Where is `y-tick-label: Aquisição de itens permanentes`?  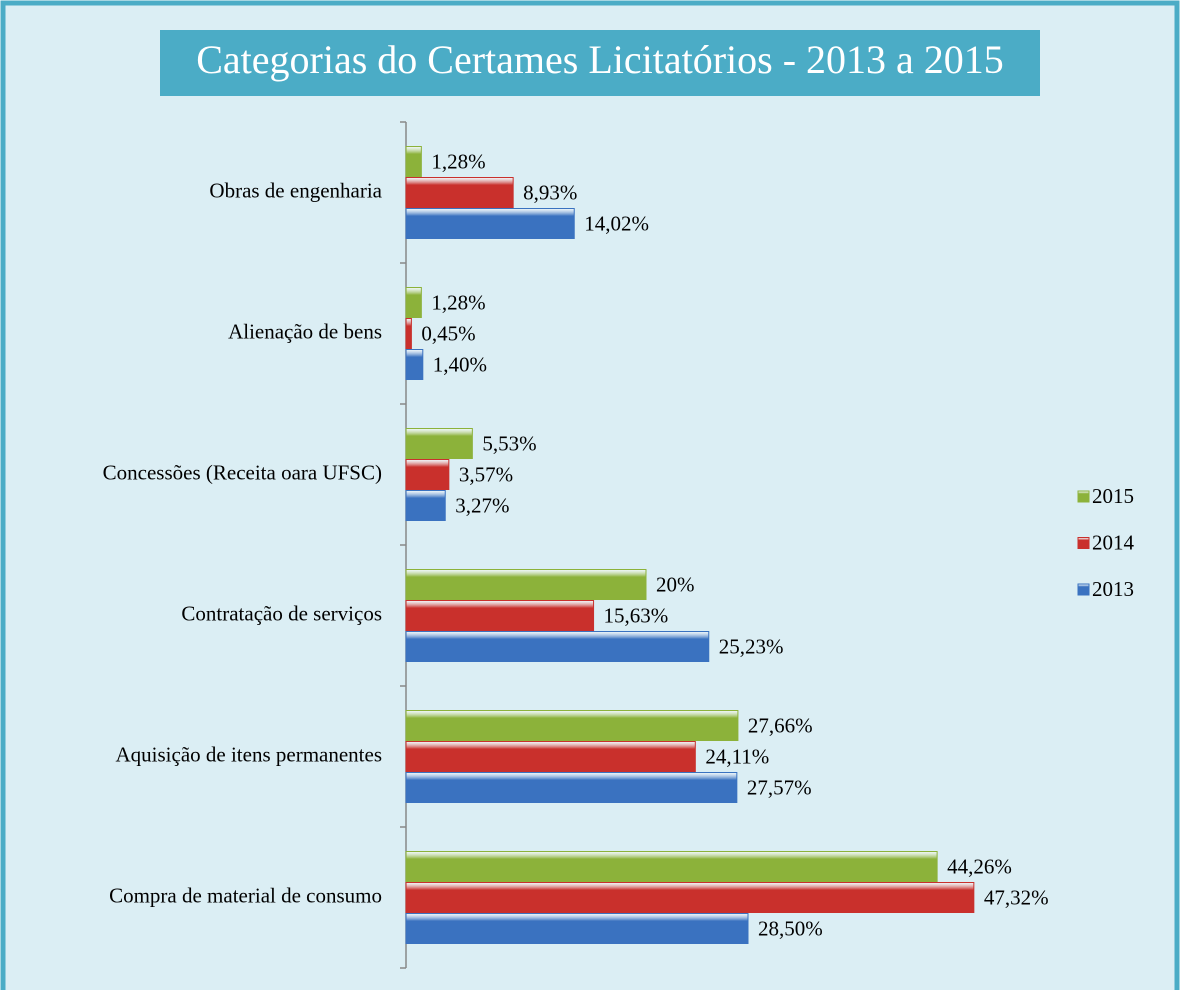
y-tick-label: Aquisição de itens permanentes is located at coordinates (249, 754).